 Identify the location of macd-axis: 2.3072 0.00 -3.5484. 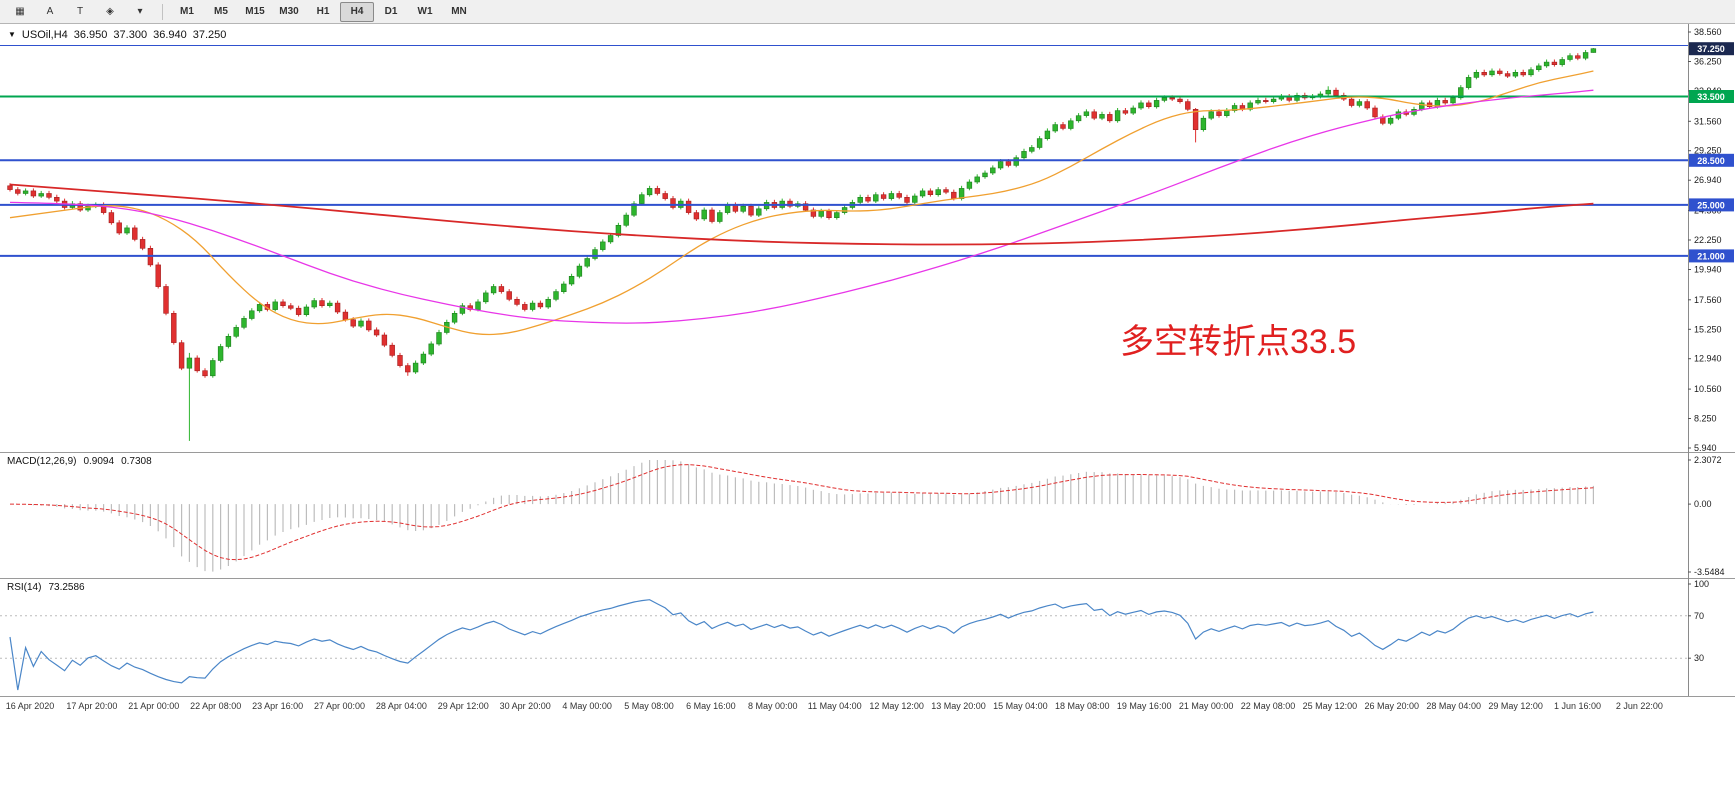
(1706, 515).